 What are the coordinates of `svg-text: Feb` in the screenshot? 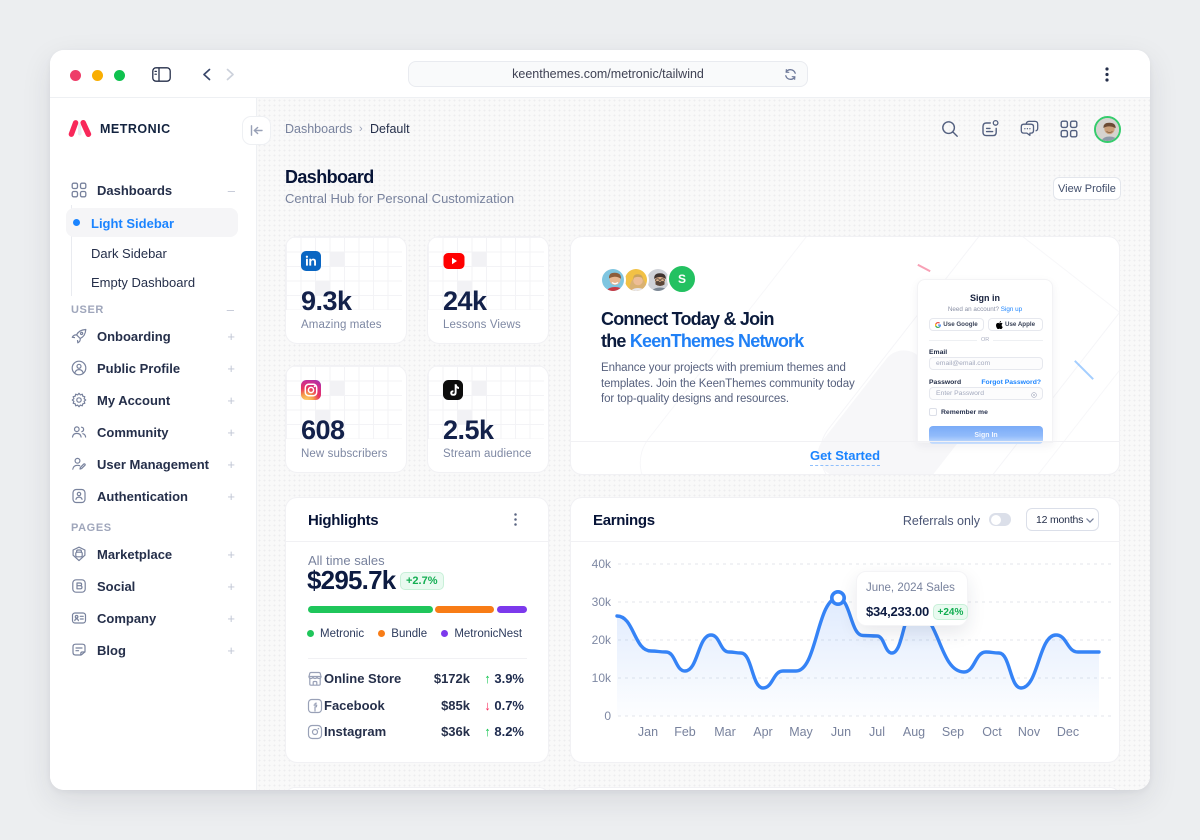 It's located at (685, 732).